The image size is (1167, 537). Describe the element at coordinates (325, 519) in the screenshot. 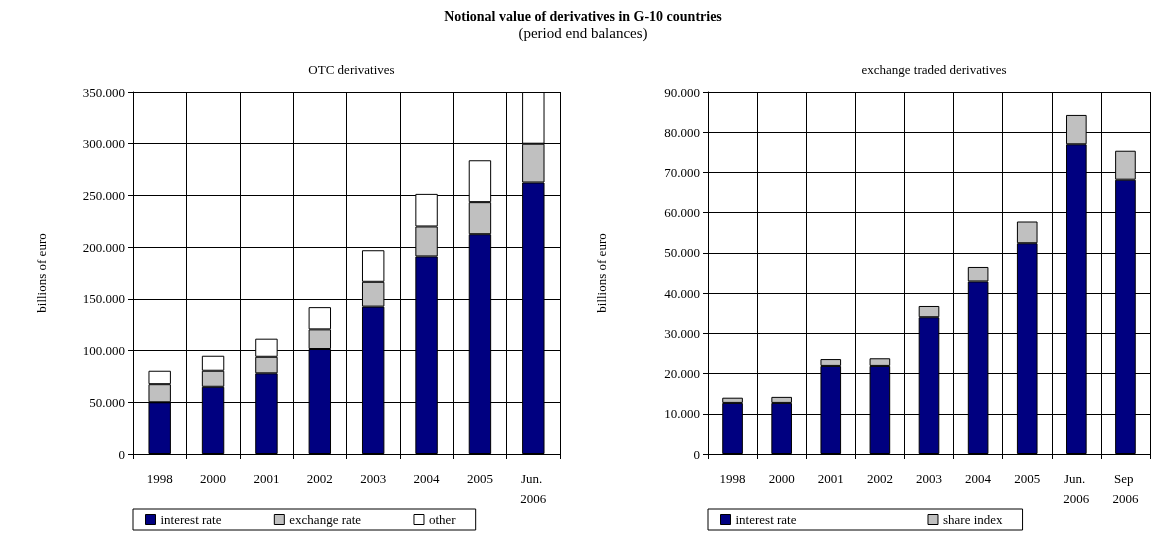

I see `legend-label: exchange rate` at that location.